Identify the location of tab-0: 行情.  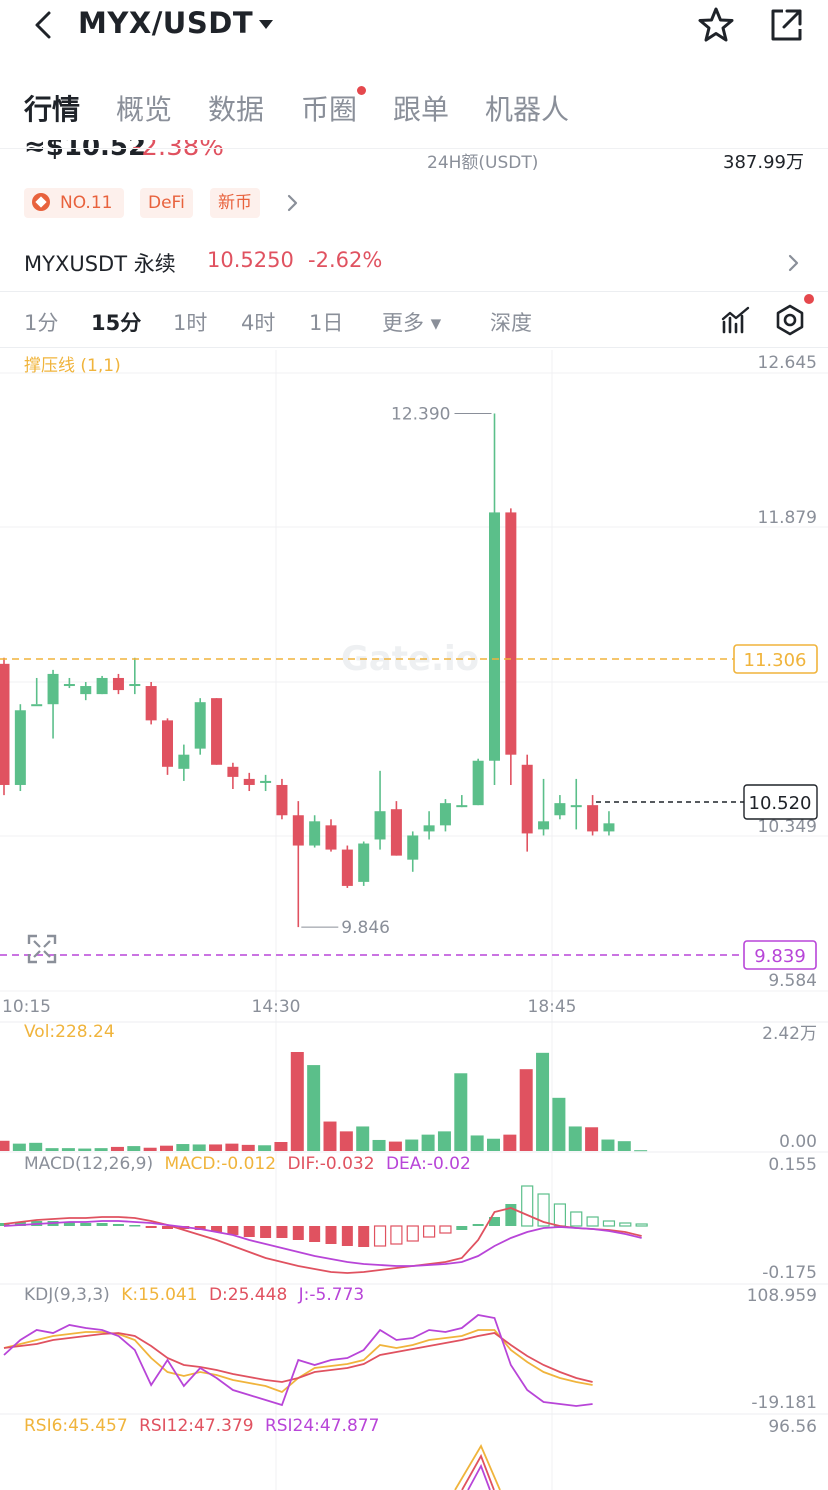
(52, 109).